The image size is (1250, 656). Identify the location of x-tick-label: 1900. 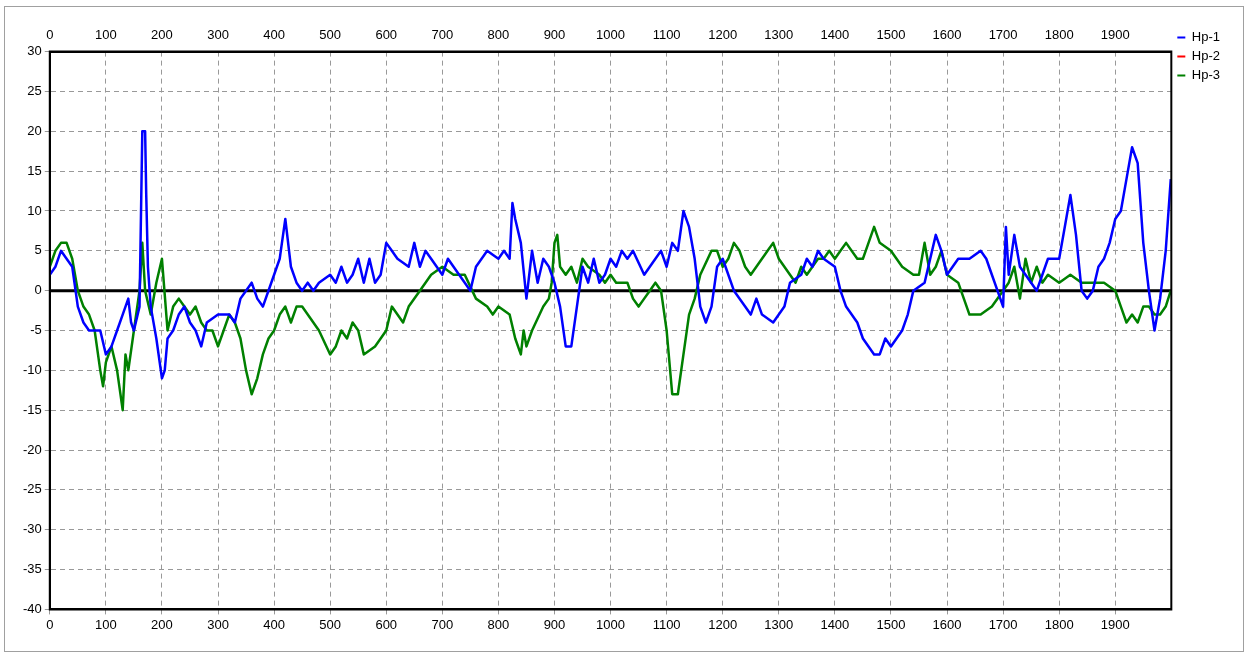
(1115, 624).